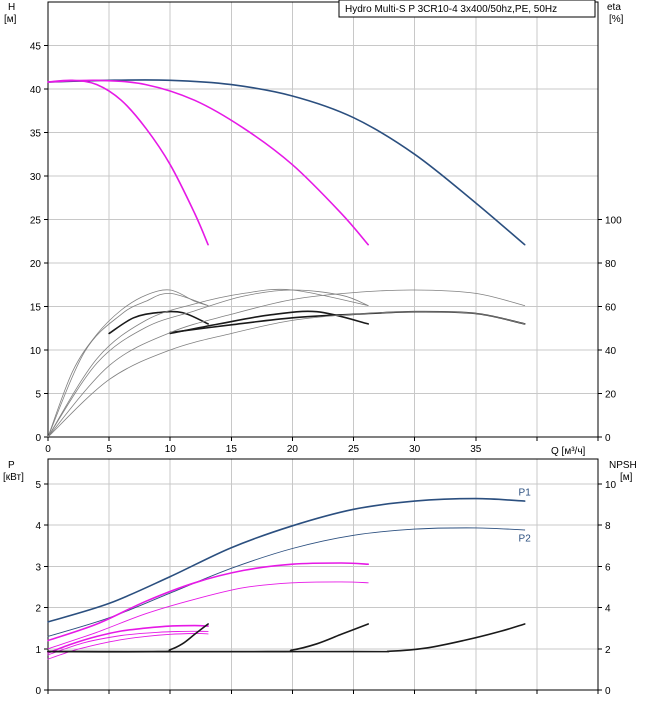  Describe the element at coordinates (232, 449) in the screenshot. I see `x-tick-label: 15` at that location.